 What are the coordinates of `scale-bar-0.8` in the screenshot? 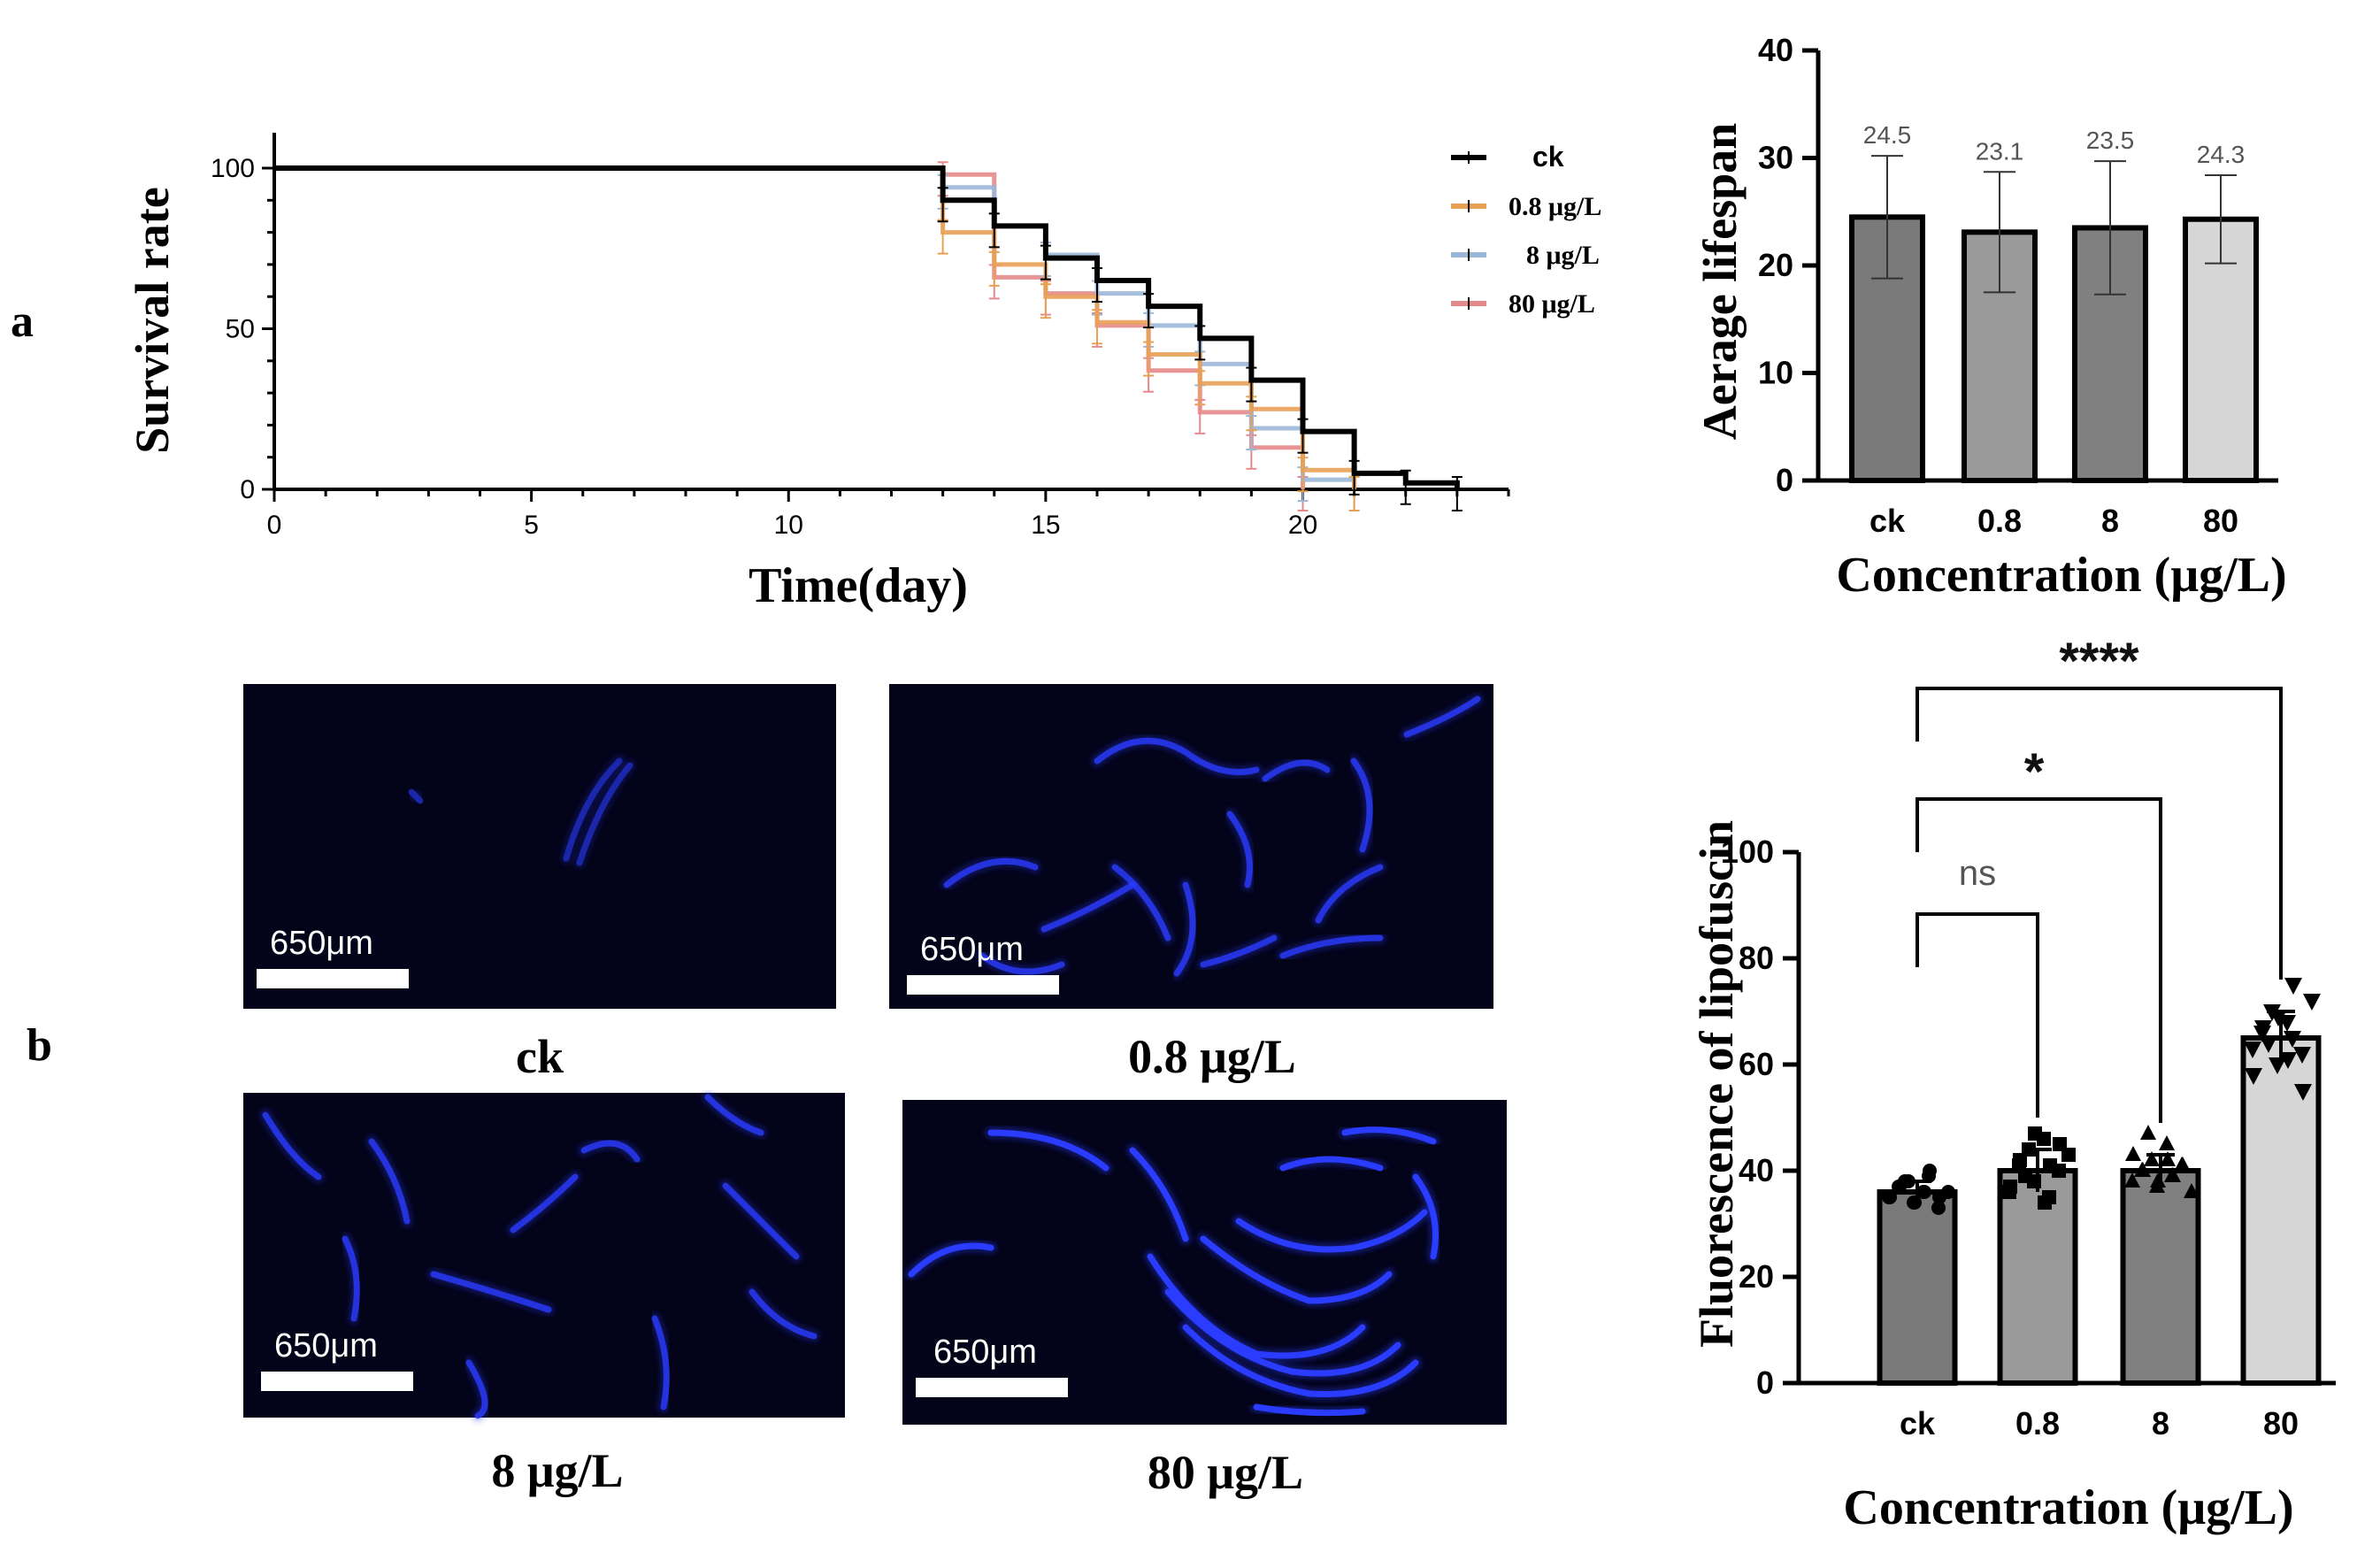 It's located at (983, 985).